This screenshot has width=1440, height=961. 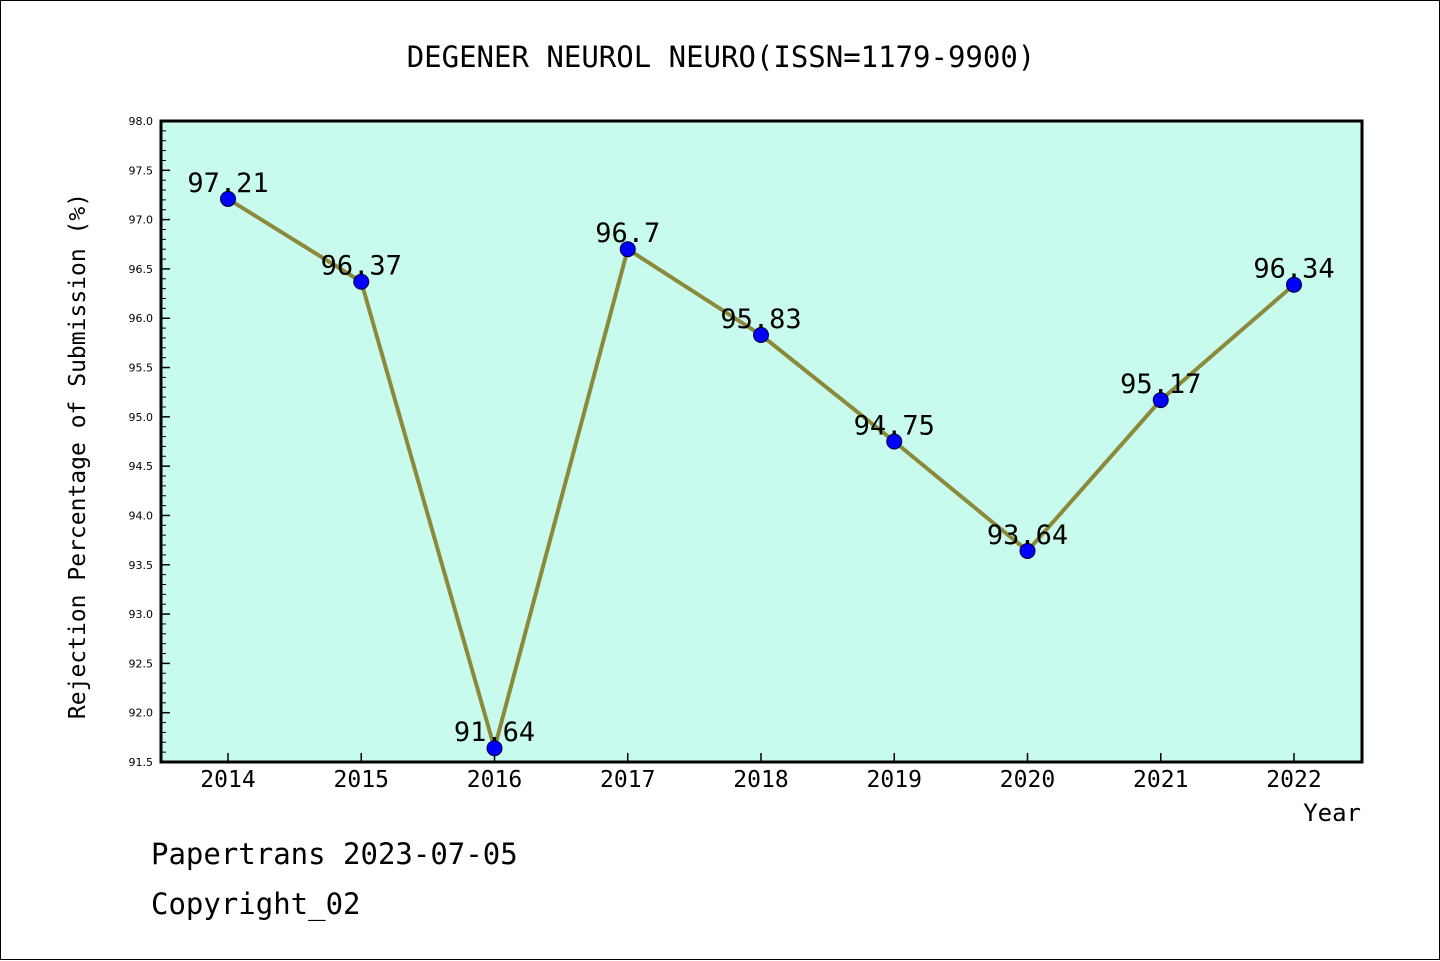 I want to click on x-tick-label: 2015, so click(x=361, y=780).